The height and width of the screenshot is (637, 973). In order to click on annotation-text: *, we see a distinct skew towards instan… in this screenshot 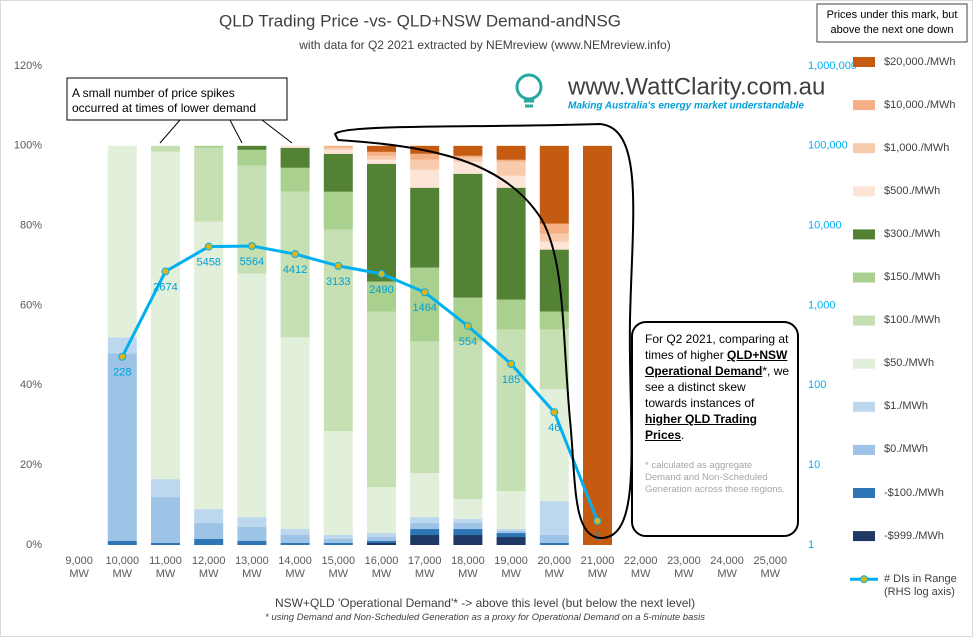, I will do `click(717, 387)`.